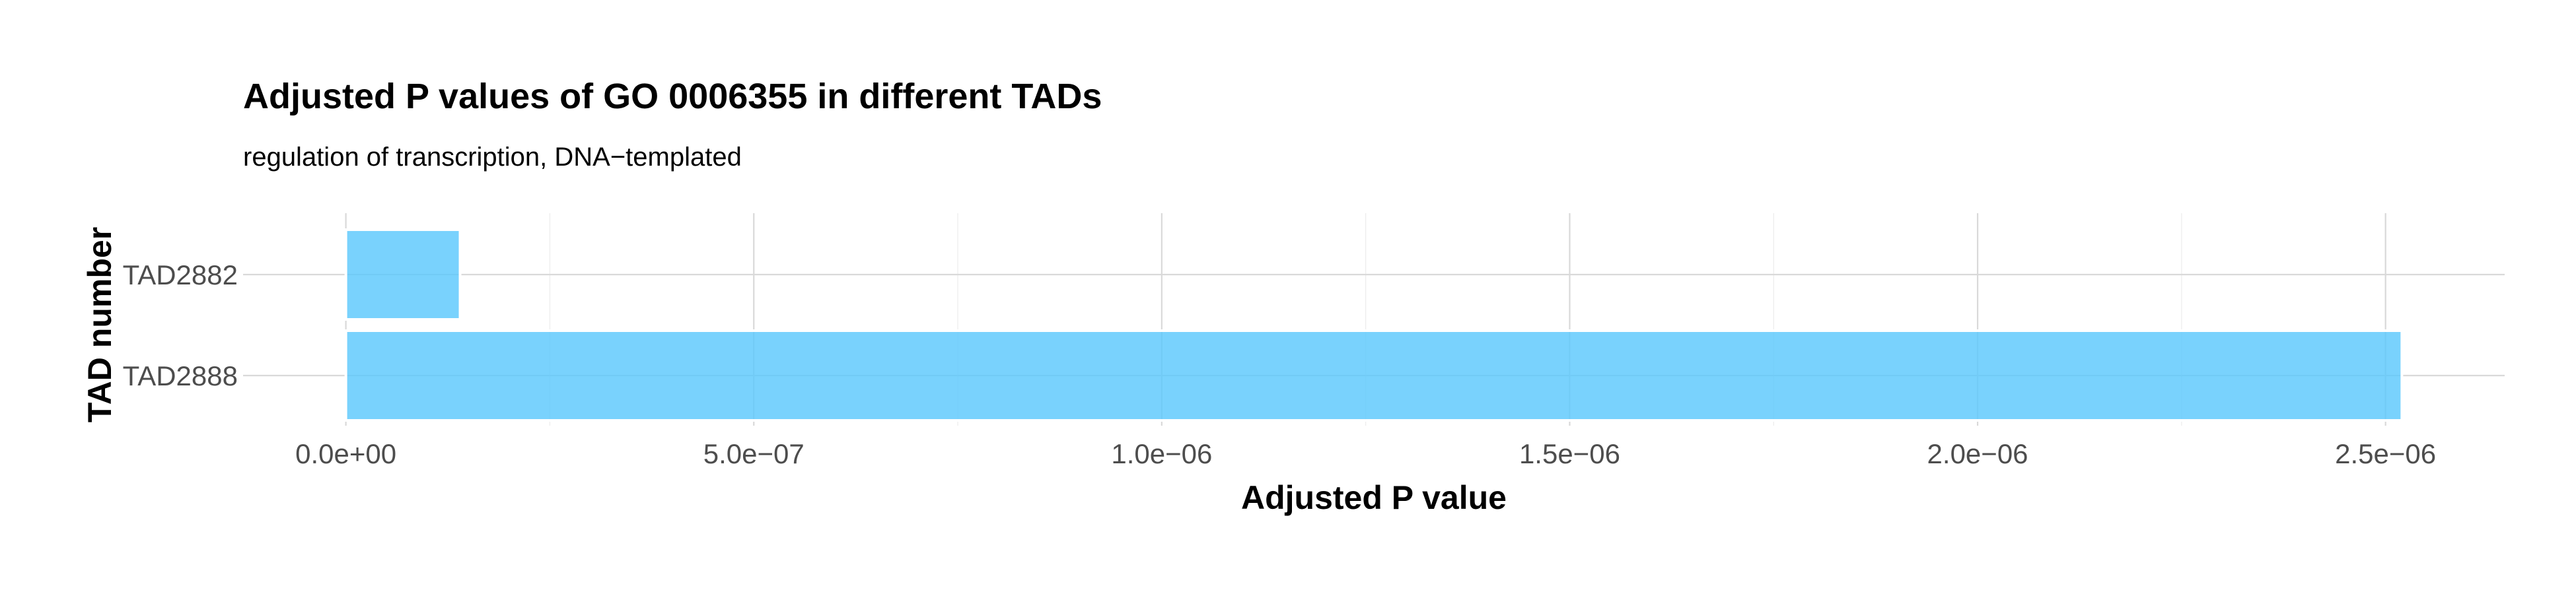  Describe the element at coordinates (1374, 375) in the screenshot. I see `bar-tad2888` at that location.